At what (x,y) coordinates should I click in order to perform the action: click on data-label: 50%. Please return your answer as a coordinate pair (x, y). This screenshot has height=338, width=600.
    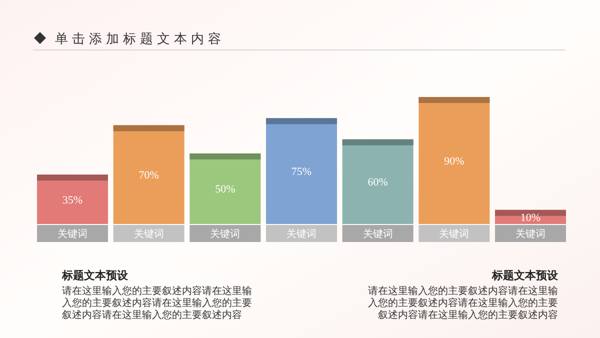
    Looking at the image, I should click on (225, 190).